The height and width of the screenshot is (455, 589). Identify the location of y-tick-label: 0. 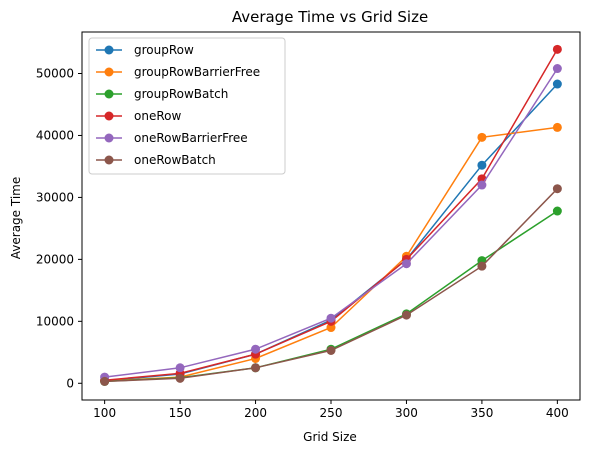
(70, 383).